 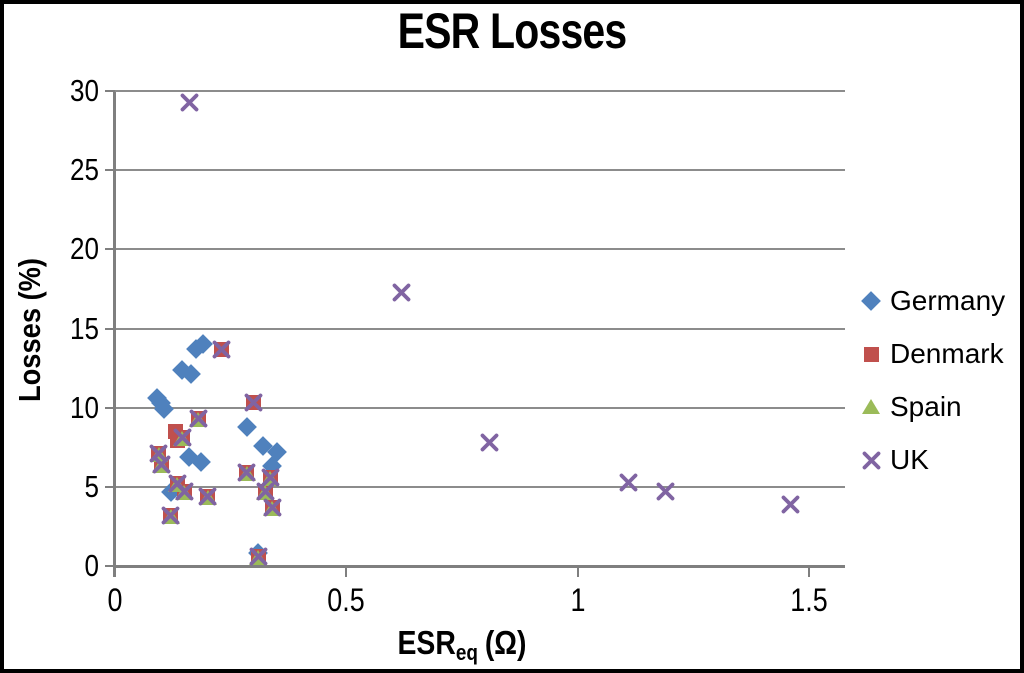 What do you see at coordinates (871, 460) in the screenshot?
I see `x-icon` at bounding box center [871, 460].